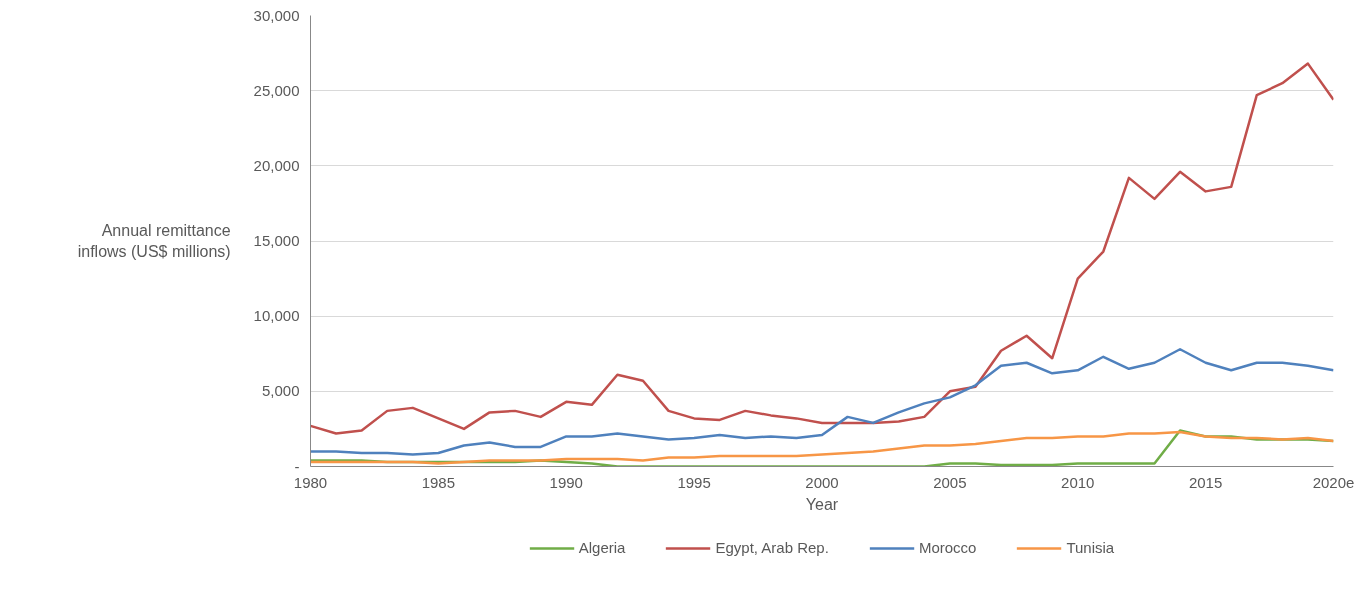 The image size is (1363, 590). Describe the element at coordinates (602, 547) in the screenshot. I see `legend-label: Algeria` at that location.